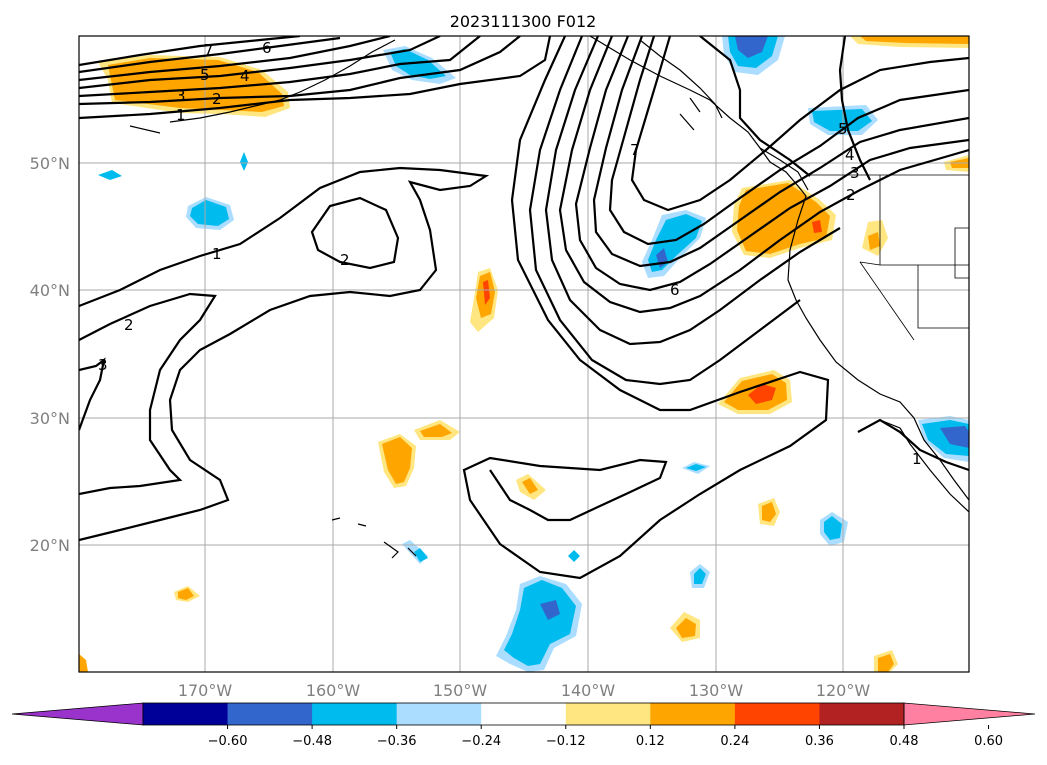 The height and width of the screenshot is (765, 1047). What do you see at coordinates (50, 290) in the screenshot?
I see `lat-label-40n: 40°N` at bounding box center [50, 290].